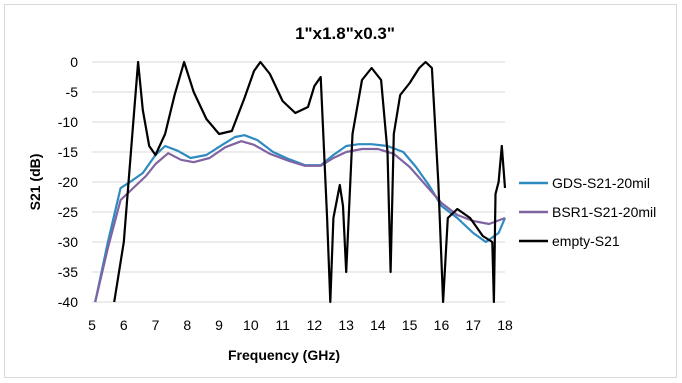  I want to click on y-tick-label: -20, so click(68, 182).